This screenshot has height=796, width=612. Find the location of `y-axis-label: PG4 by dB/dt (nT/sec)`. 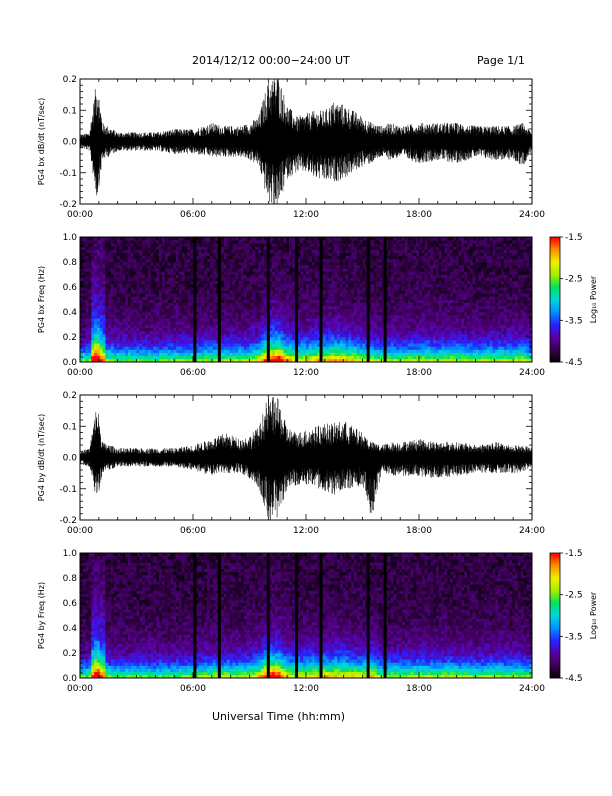

y-axis-label: PG4 by dB/dt (nT/sec) is located at coordinates (41, 457).